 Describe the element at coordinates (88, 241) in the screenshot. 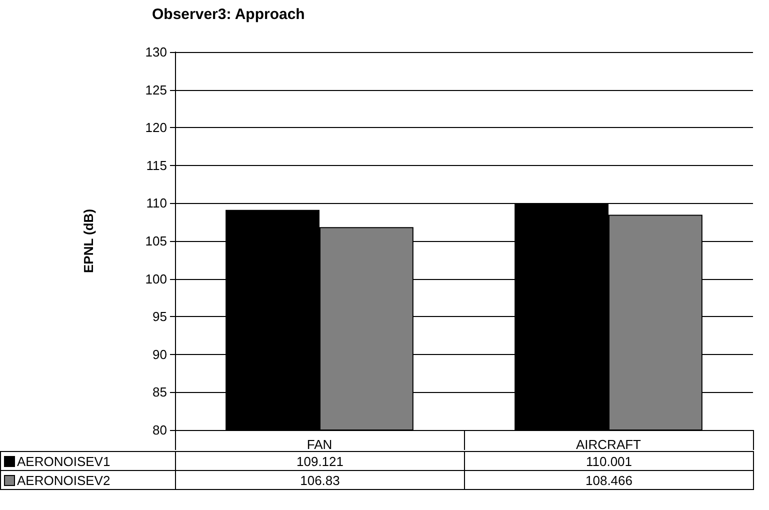

I see `y-axis-title: EPNL (dB)` at that location.